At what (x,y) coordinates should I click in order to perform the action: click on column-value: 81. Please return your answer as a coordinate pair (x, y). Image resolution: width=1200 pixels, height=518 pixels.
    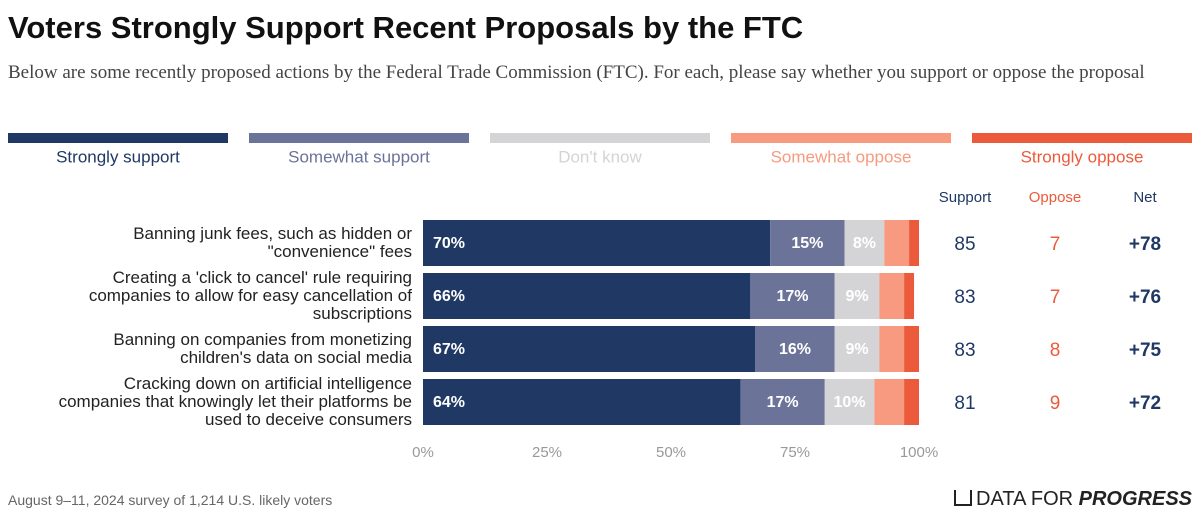
    Looking at the image, I should click on (964, 403).